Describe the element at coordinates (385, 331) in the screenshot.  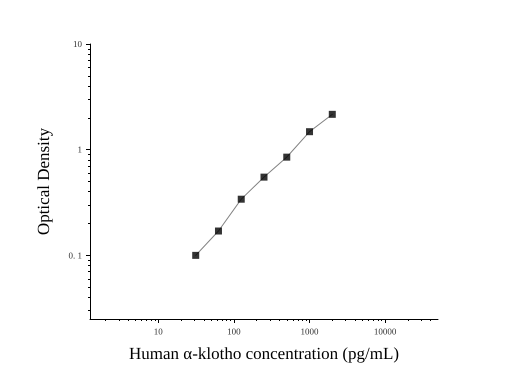
I see `x-tick-label: 10000` at that location.